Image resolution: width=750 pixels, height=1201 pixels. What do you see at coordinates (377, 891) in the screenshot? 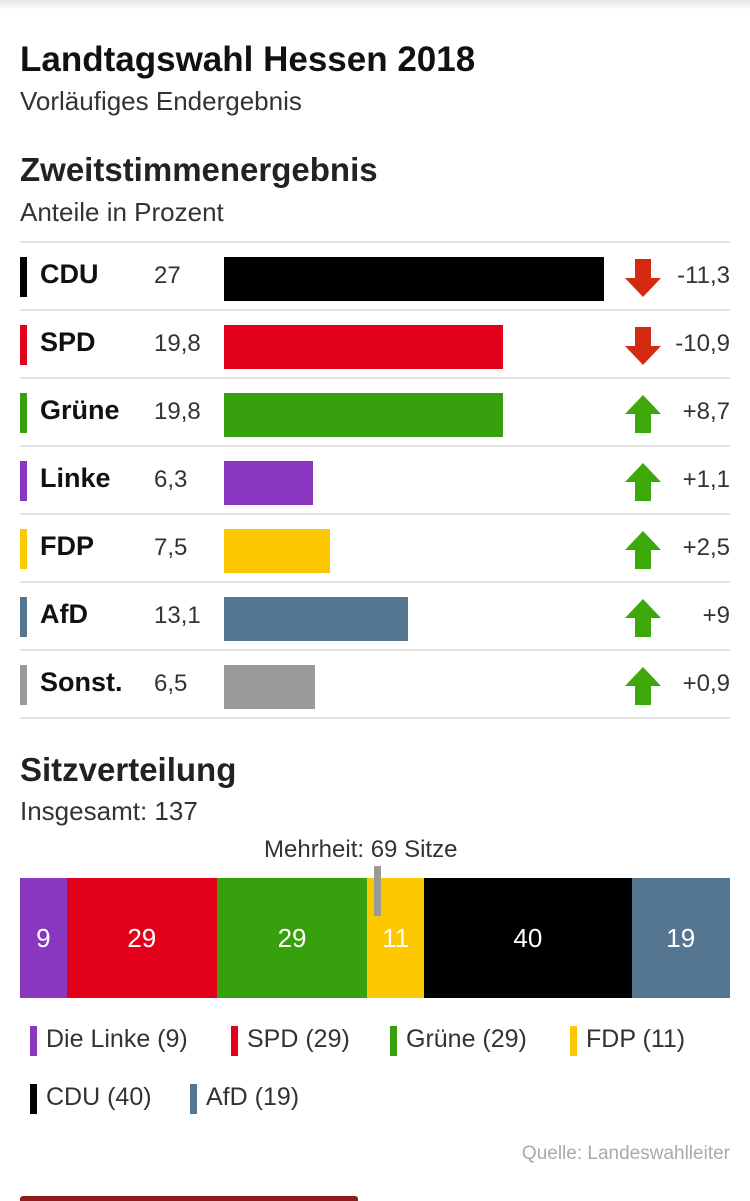
I see `majority-marker` at bounding box center [377, 891].